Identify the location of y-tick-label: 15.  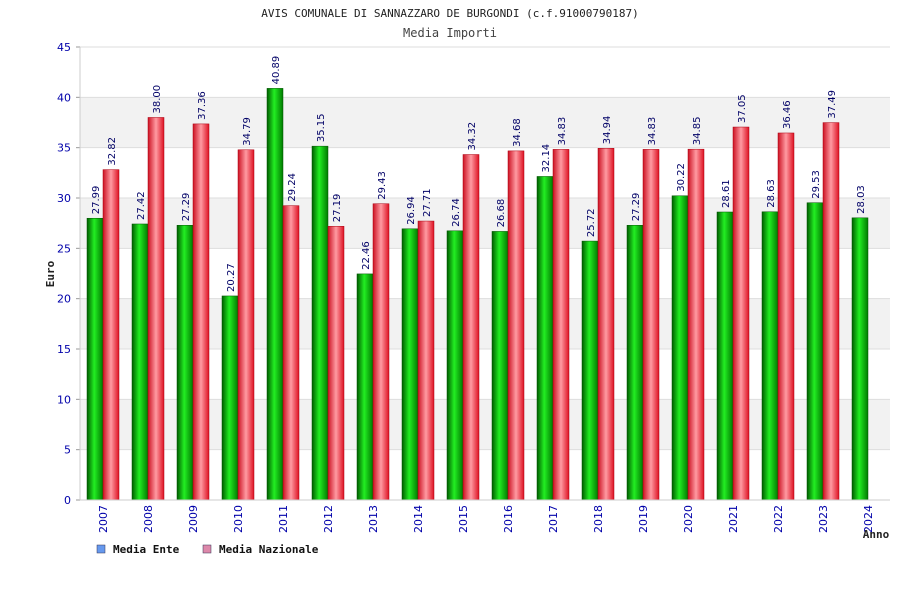
(64, 349).